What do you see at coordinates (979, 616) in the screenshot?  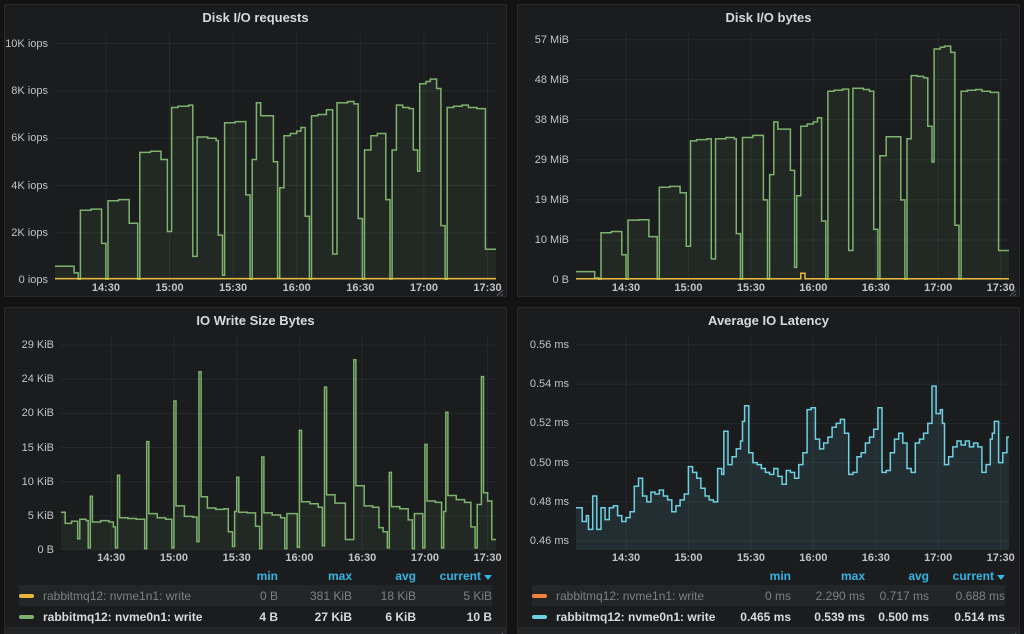 I see `legend-value: 0.514 ms` at bounding box center [979, 616].